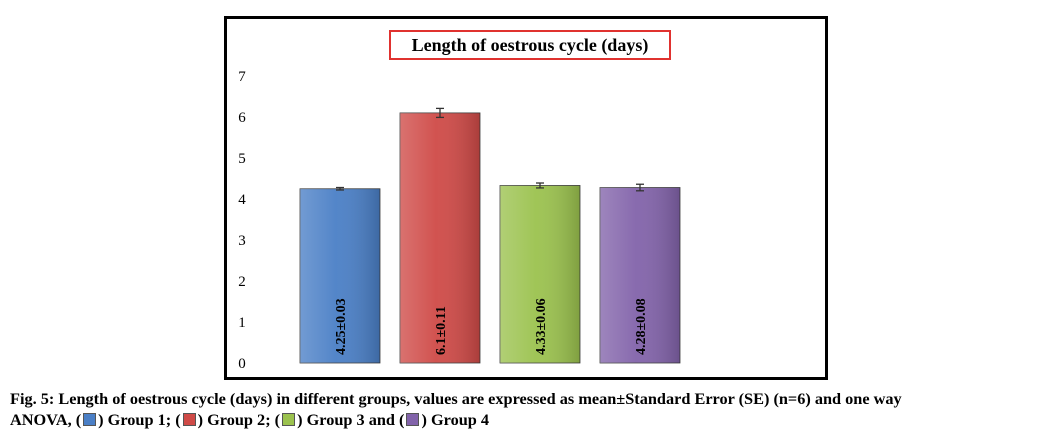 The image size is (1051, 438). What do you see at coordinates (242, 323) in the screenshot?
I see `y-tick-label: 1` at bounding box center [242, 323].